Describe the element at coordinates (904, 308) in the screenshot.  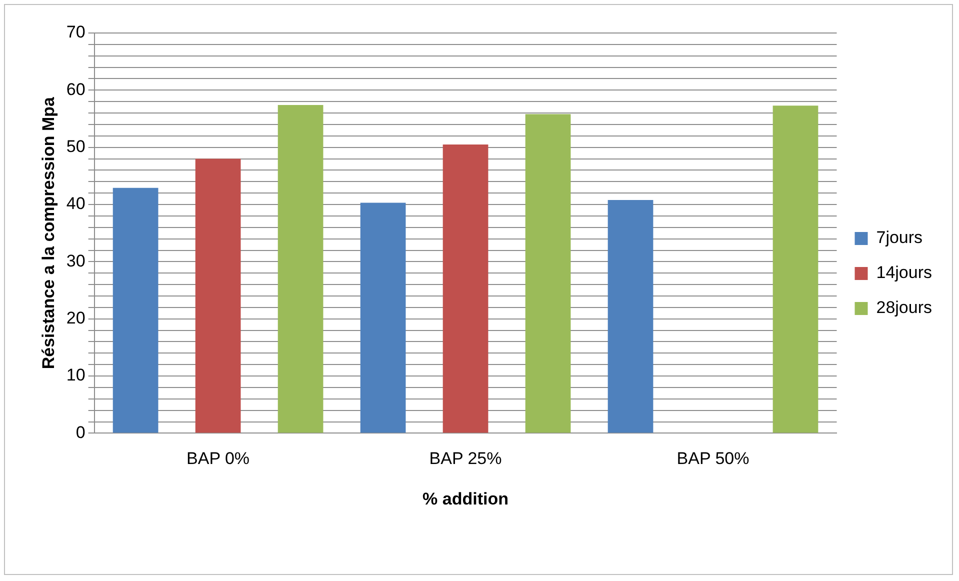
I see `legend-label: 28jours` at that location.